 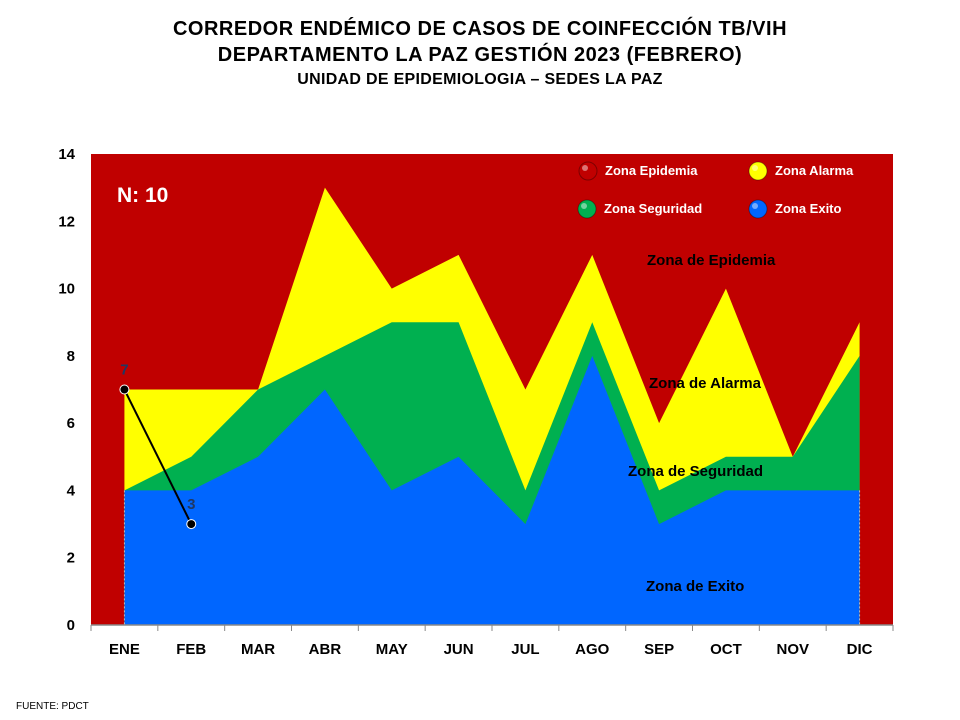 What do you see at coordinates (726, 649) in the screenshot?
I see `x-tick-label: OCT` at bounding box center [726, 649].